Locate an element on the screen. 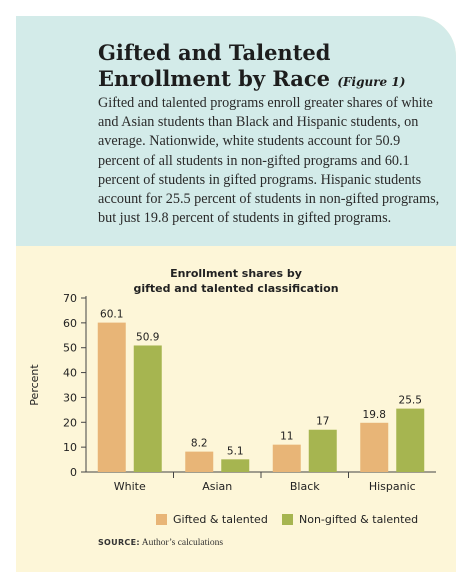 The width and height of the screenshot is (474, 588). bar-asian-non-gifted is located at coordinates (235, 465).